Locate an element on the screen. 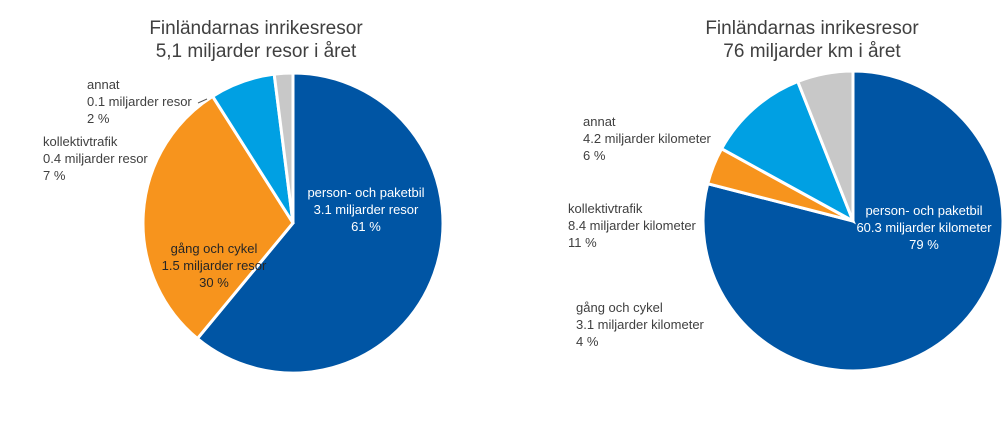 This screenshot has width=1004, height=446. label-value: 1.5 miljarder resor is located at coordinates (214, 265).